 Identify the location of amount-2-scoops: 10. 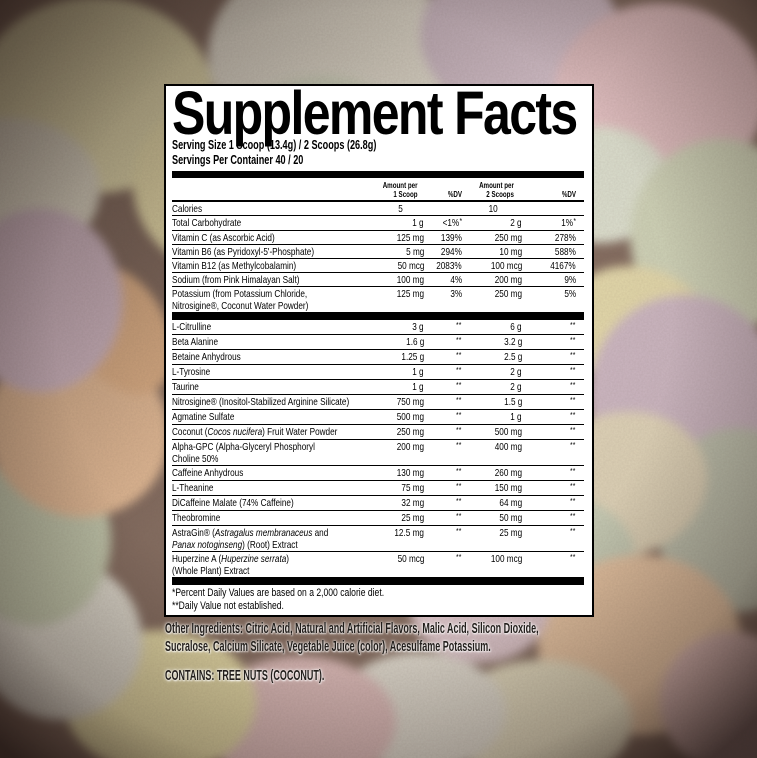
(493, 209).